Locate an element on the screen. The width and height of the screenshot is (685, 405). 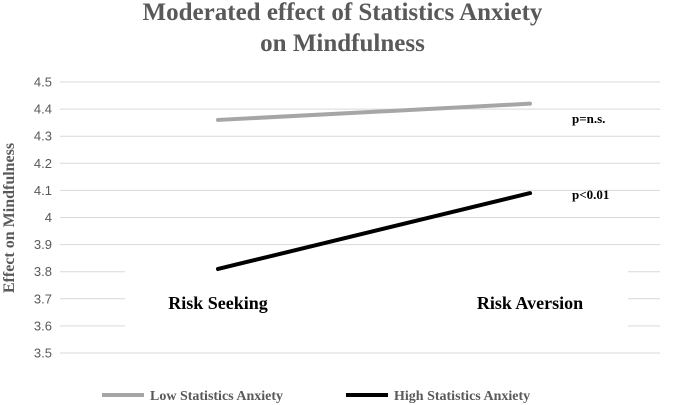
significance-annotation: p=n.s. is located at coordinates (588, 118).